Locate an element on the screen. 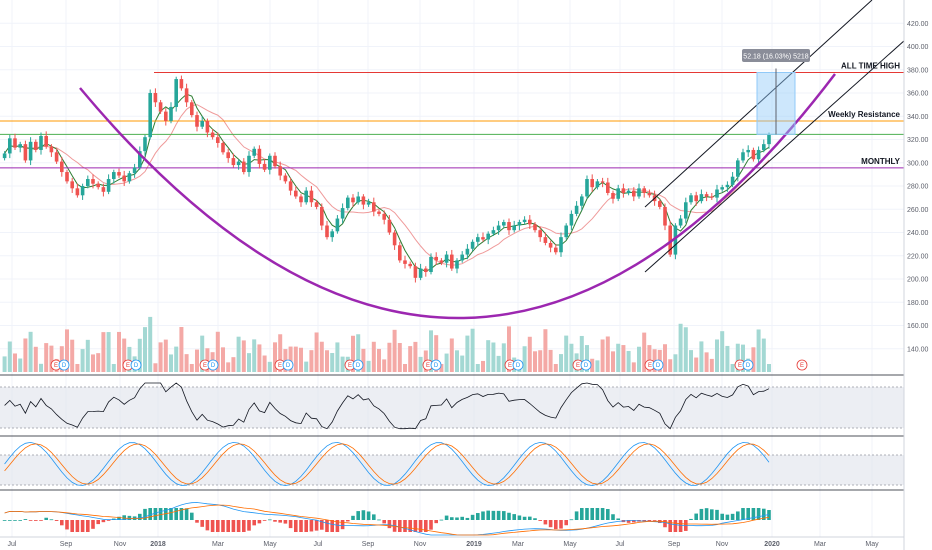 The width and height of the screenshot is (932, 550). time-tick-label: Jul is located at coordinates (12, 544).